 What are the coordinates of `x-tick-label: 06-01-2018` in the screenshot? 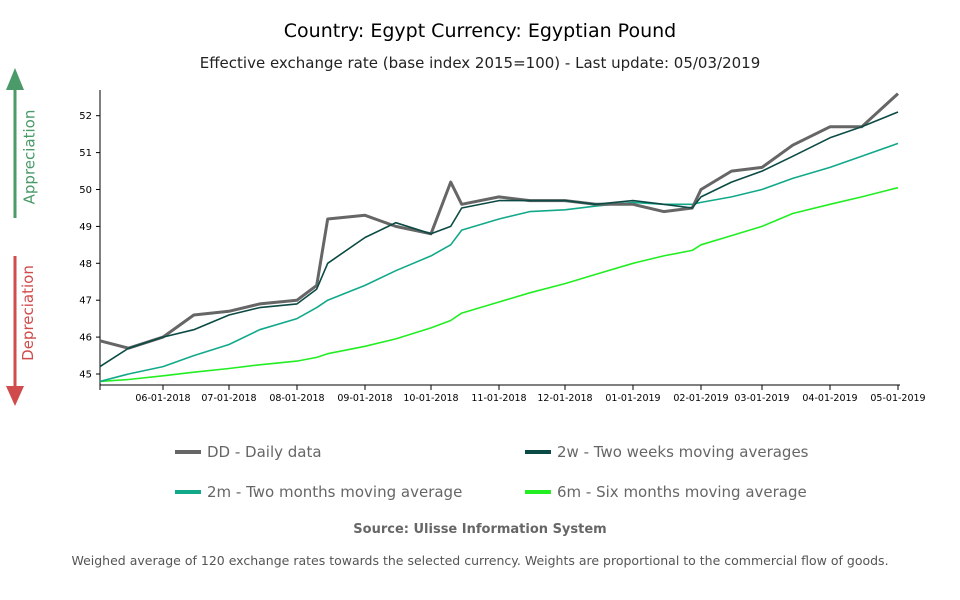 It's located at (162, 398).